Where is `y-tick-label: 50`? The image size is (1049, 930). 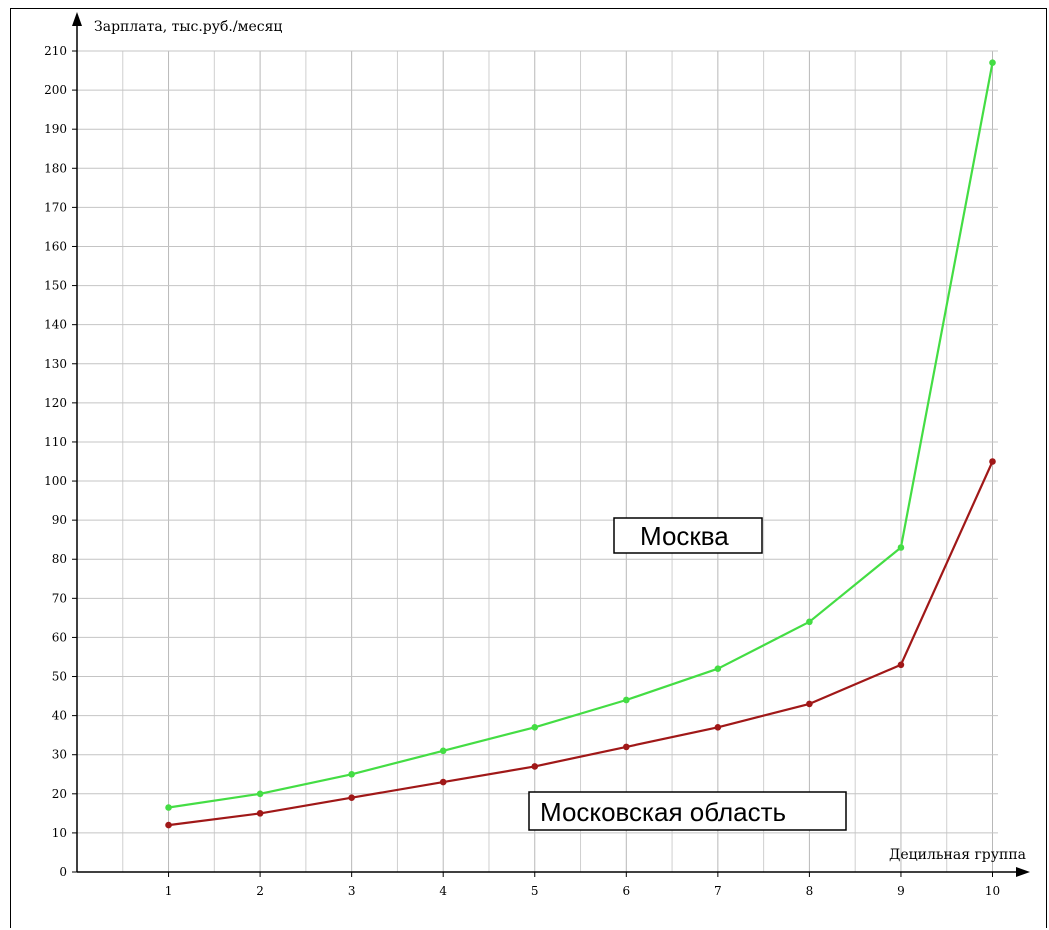 y-tick-label: 50 is located at coordinates (59, 677).